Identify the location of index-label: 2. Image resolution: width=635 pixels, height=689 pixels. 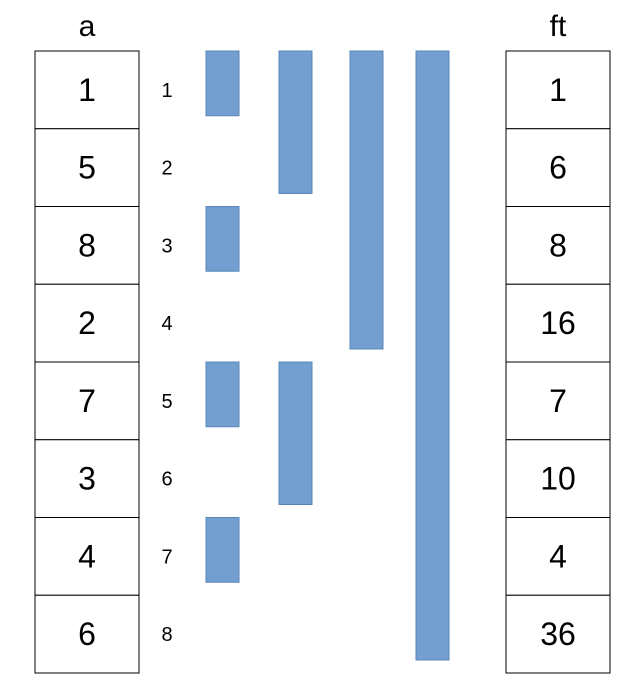
(166, 169).